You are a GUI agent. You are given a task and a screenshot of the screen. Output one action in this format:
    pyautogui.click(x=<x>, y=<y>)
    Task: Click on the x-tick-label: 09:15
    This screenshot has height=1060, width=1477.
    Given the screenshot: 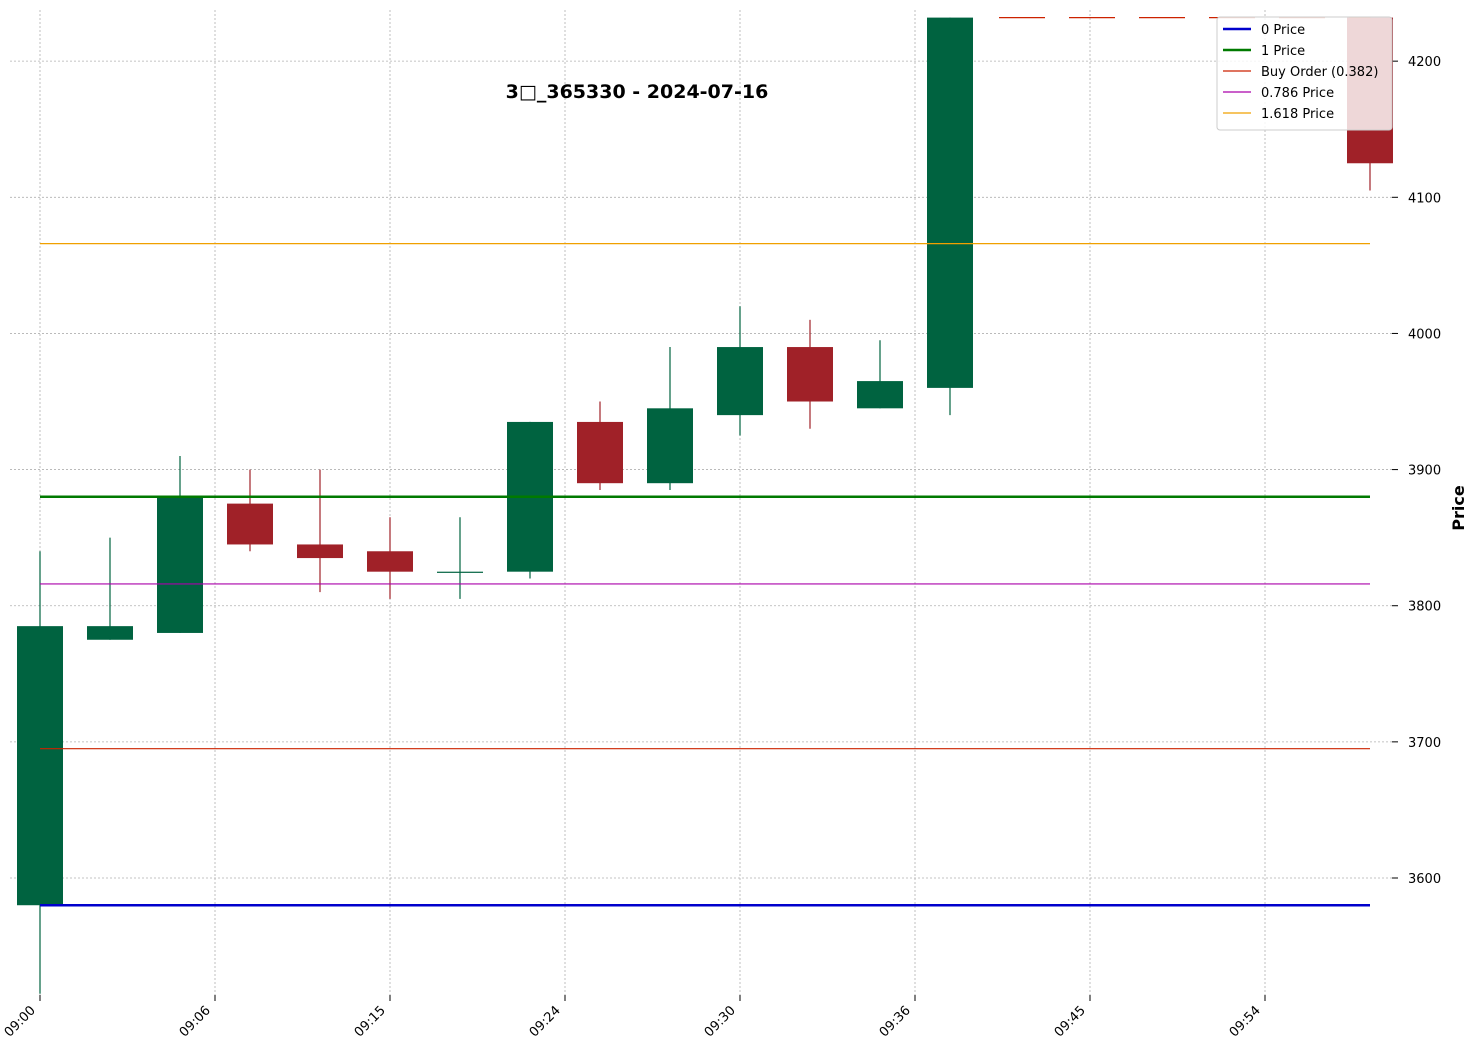 What is the action you would take?
    pyautogui.click(x=370, y=1021)
    